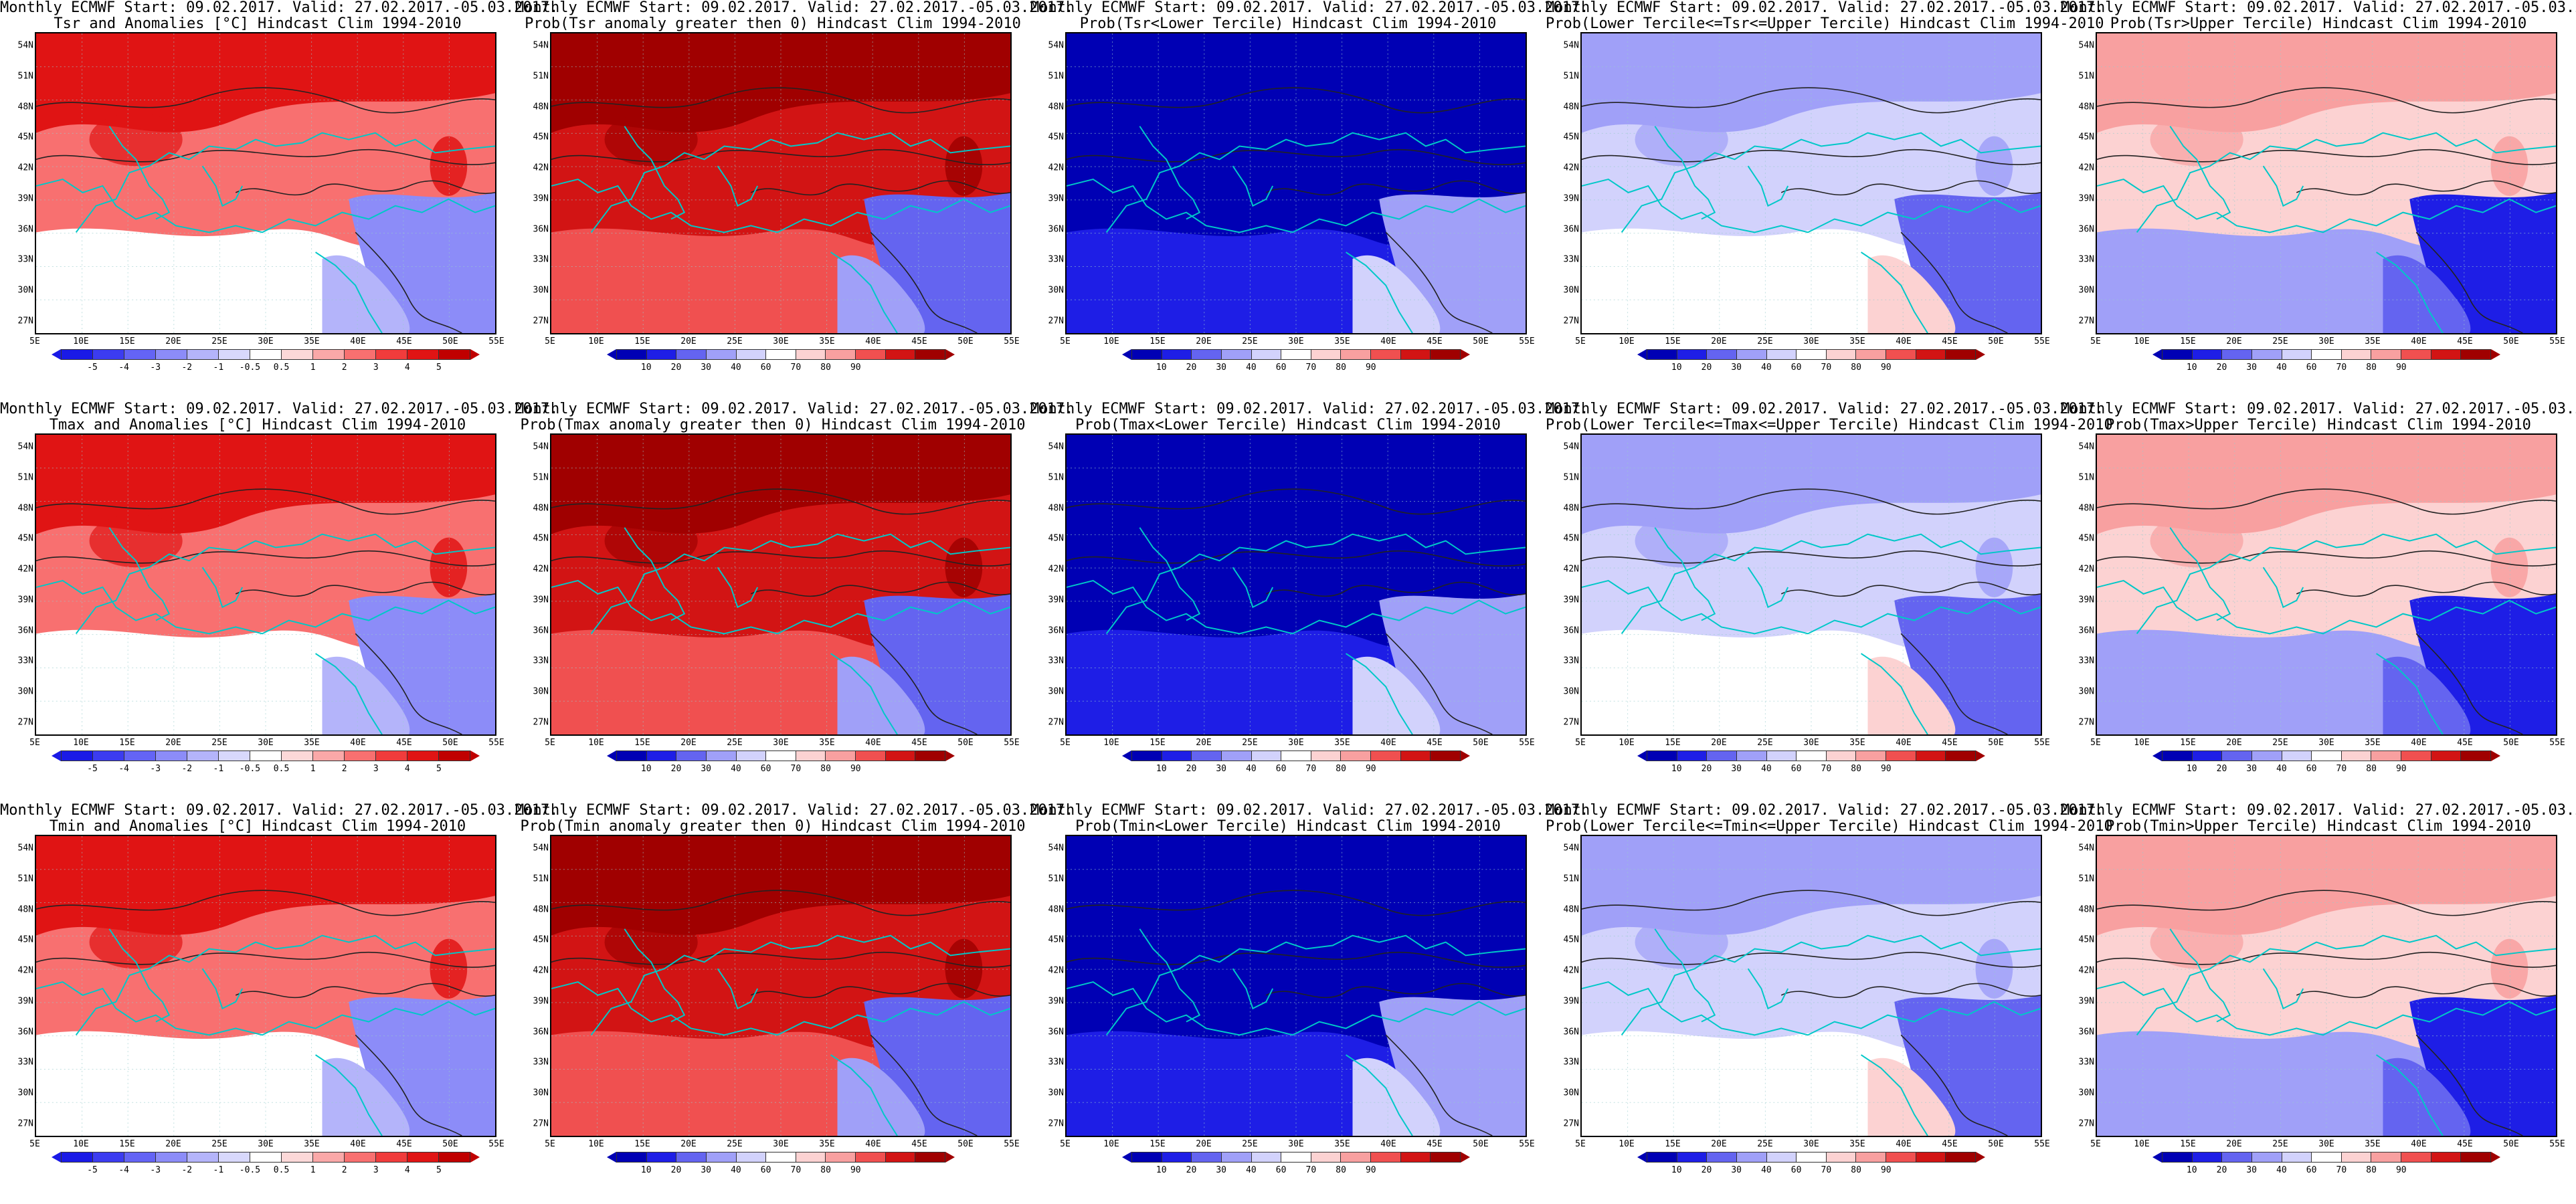 The width and height of the screenshot is (2576, 1204). What do you see at coordinates (2311, 769) in the screenshot?
I see `colorbar-label: 60` at bounding box center [2311, 769].